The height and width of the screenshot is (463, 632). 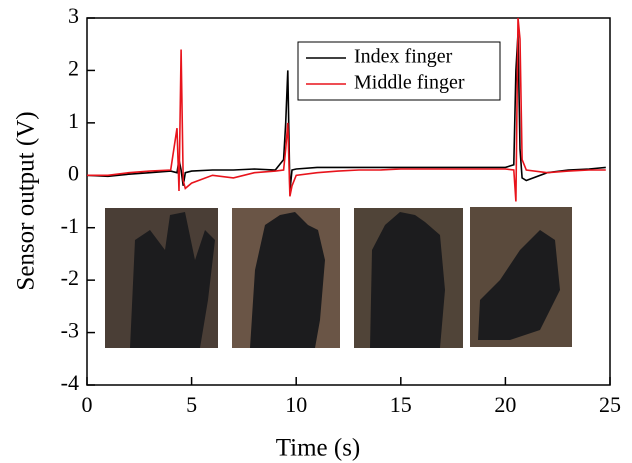 What do you see at coordinates (26, 200) in the screenshot?
I see `y-axis-label: Sensor output (V)` at bounding box center [26, 200].